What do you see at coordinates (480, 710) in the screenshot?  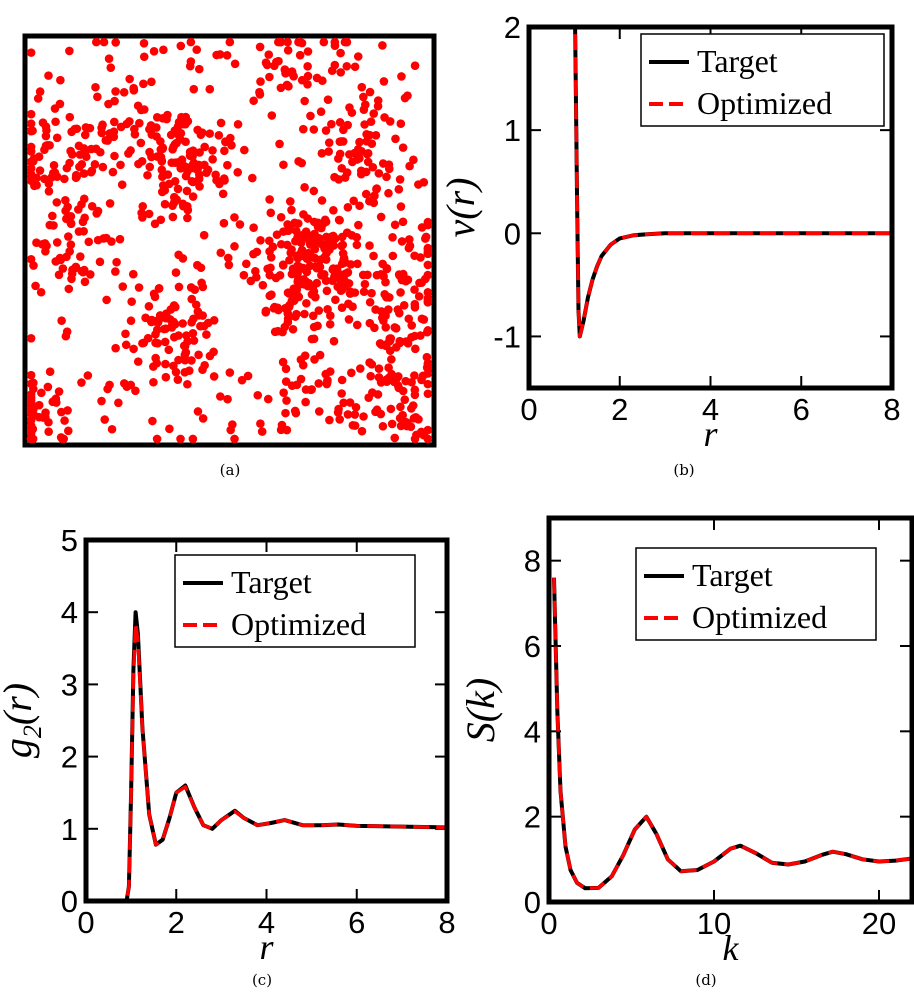 I see `y-axis-label: S(k)` at bounding box center [480, 710].